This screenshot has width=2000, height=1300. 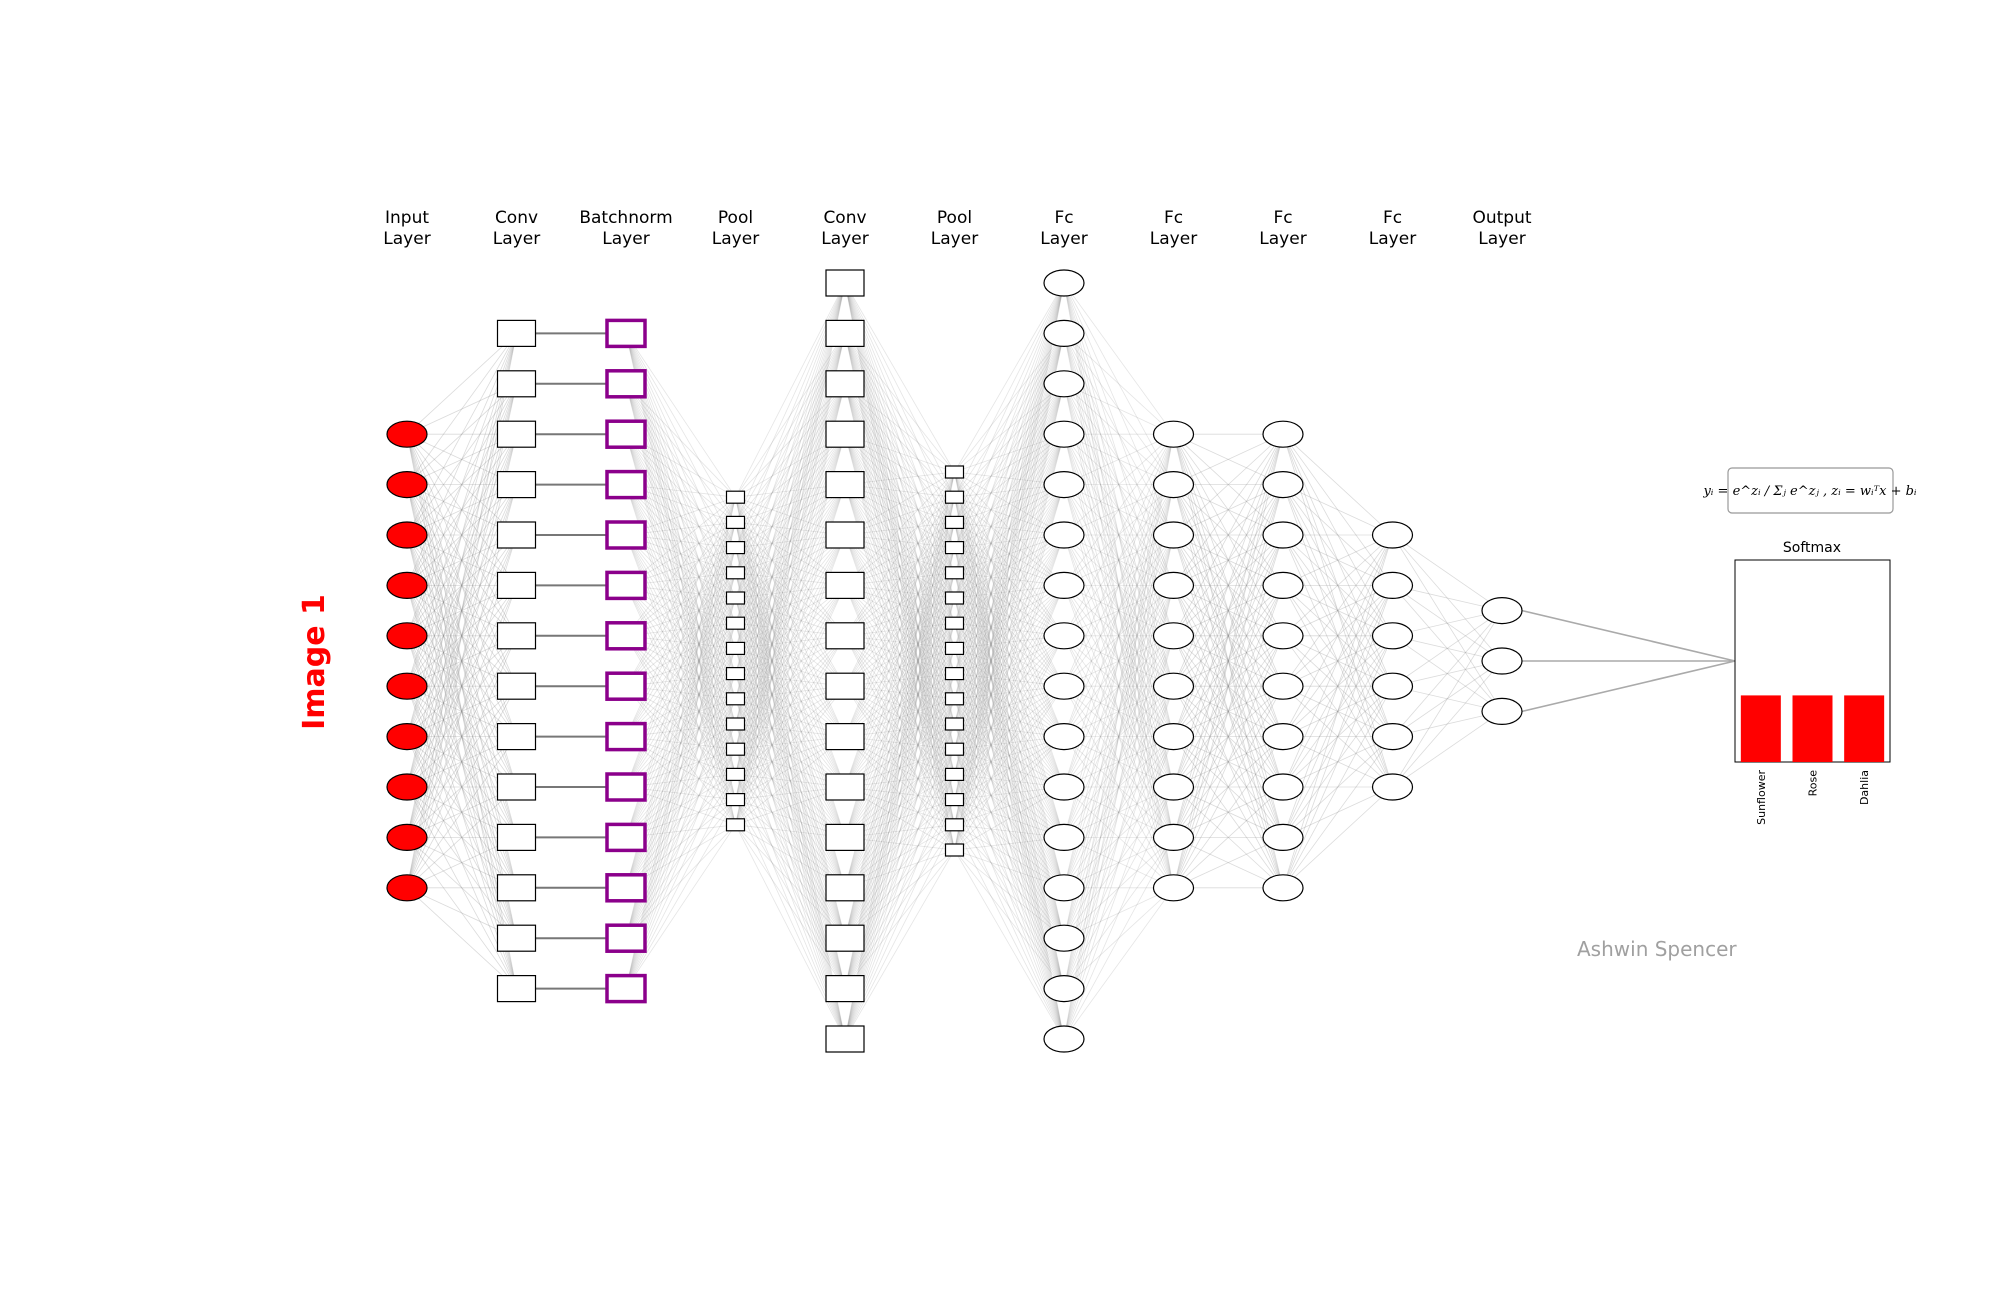 What do you see at coordinates (1812, 548) in the screenshot?
I see `softmax-title: Softmax` at bounding box center [1812, 548].